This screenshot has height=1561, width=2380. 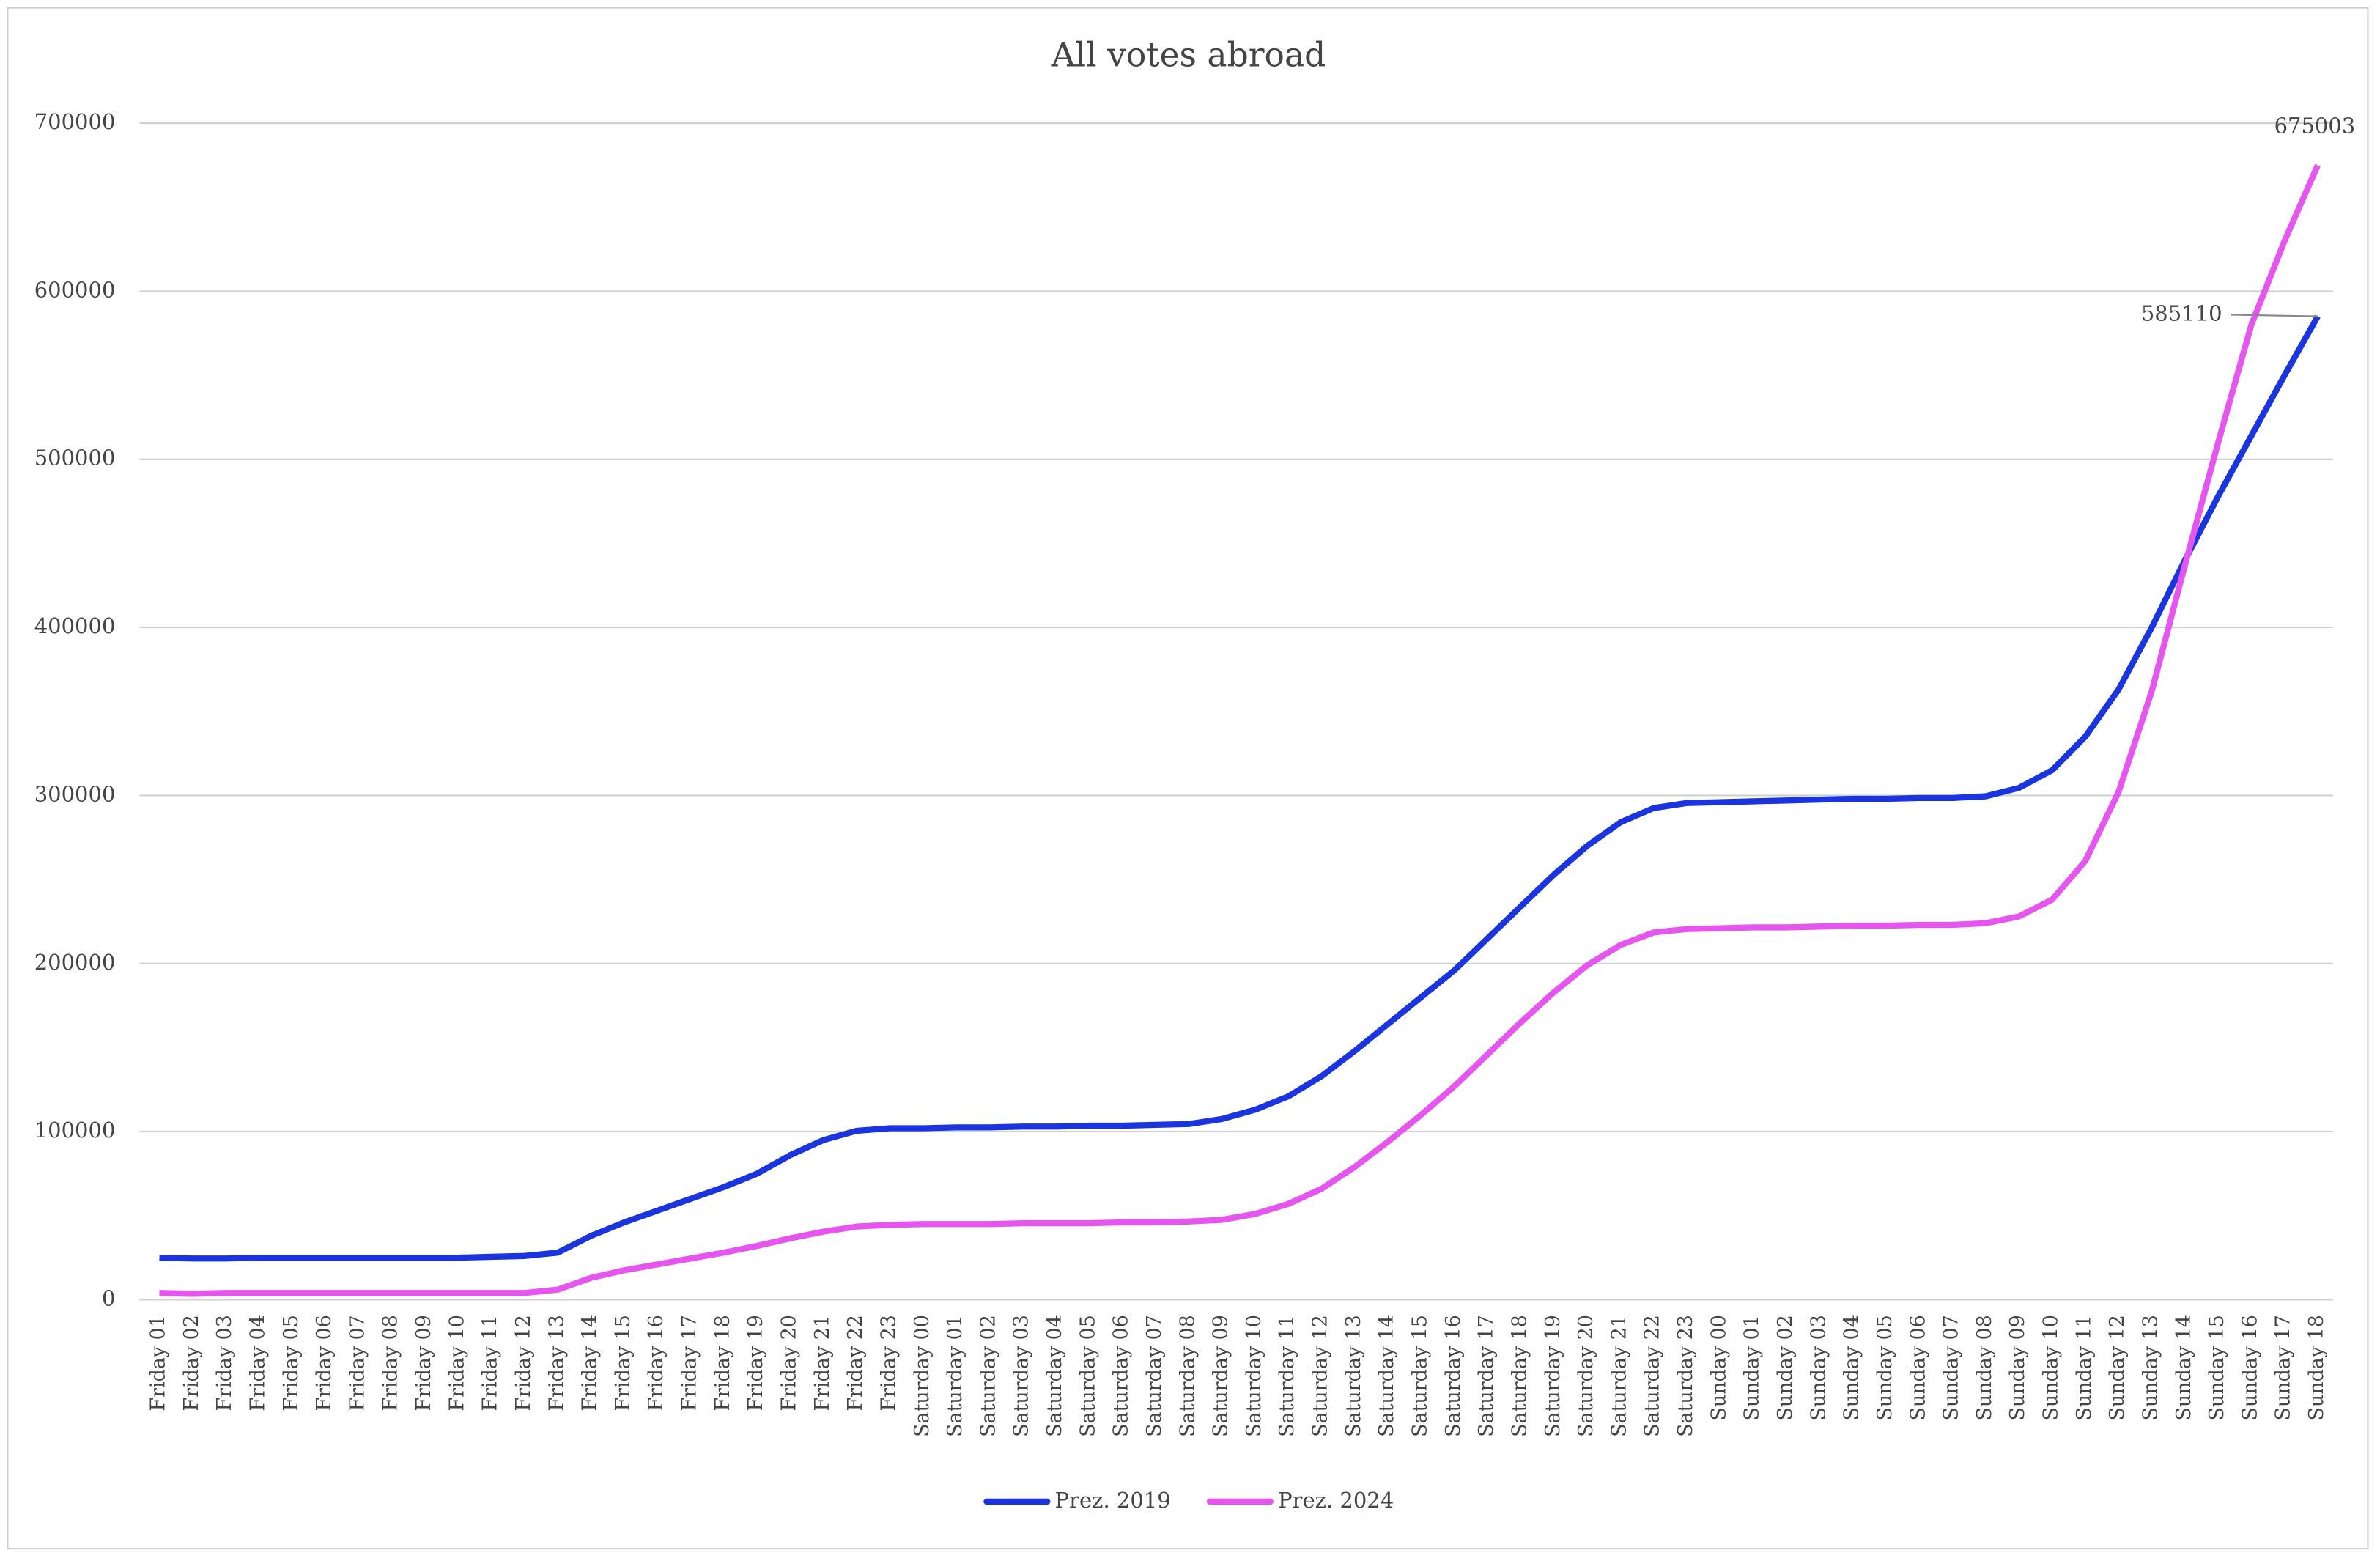 I want to click on x-tick-label: Saturday 01, so click(x=955, y=1376).